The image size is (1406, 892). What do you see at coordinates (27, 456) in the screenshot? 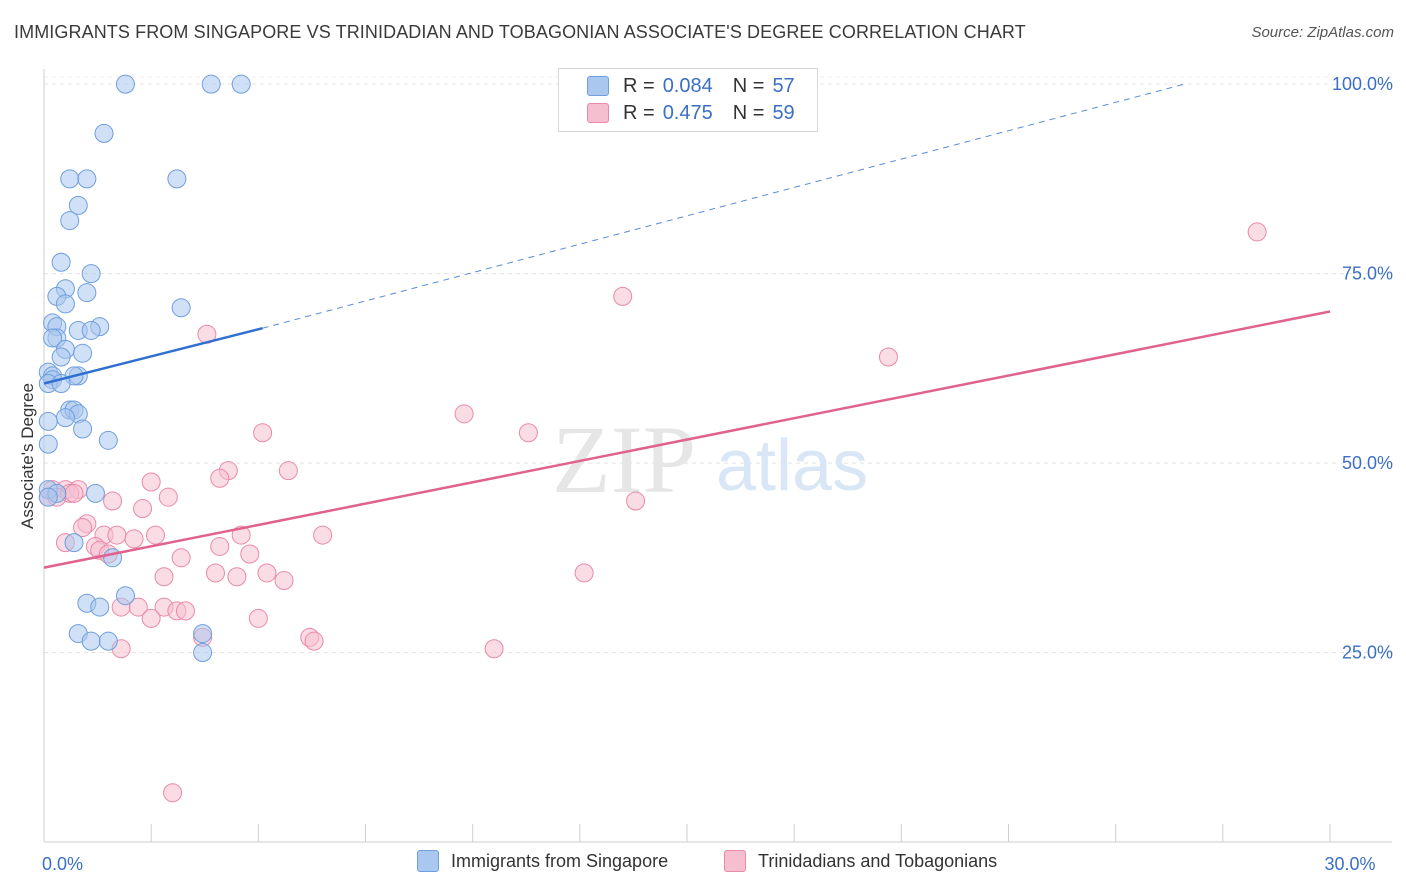
I see `y-axis-label: Associate's Degree` at bounding box center [27, 456].